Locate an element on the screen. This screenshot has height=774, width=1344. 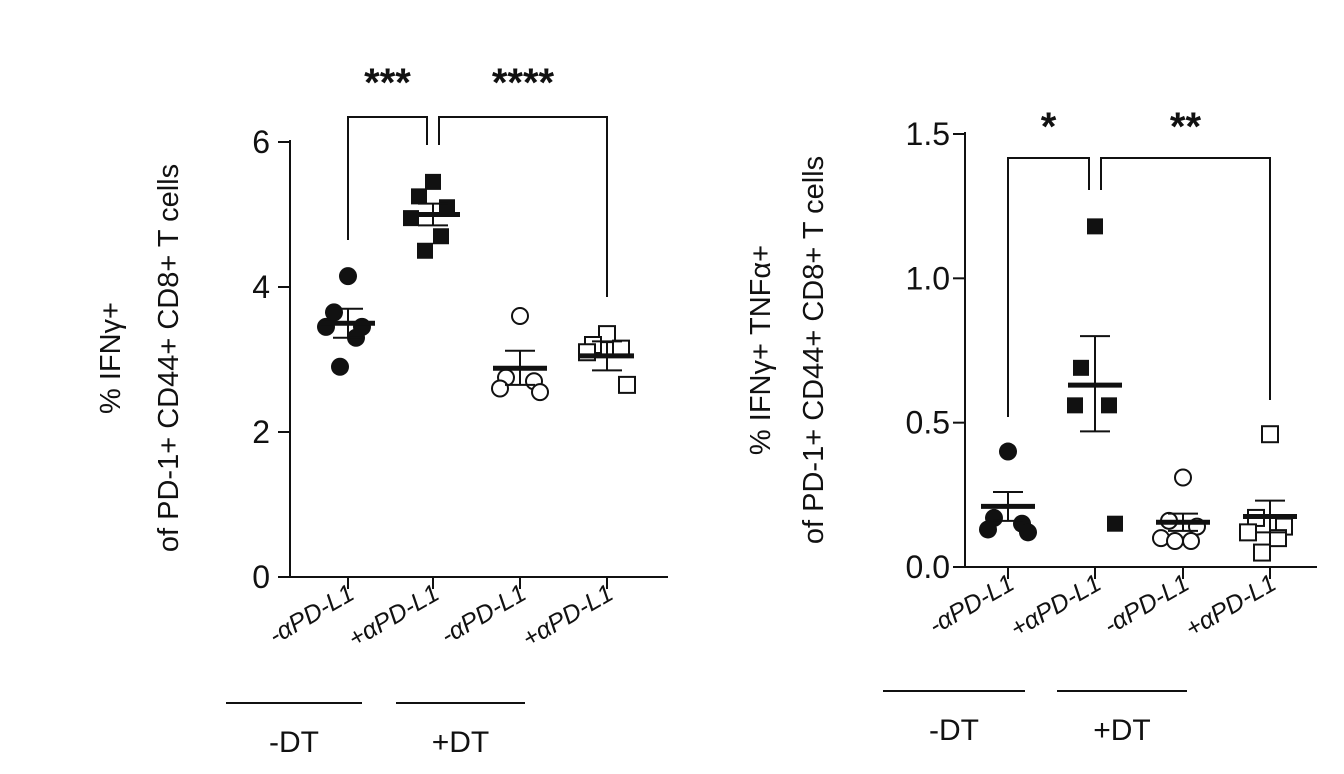
y-tick-label: 4 is located at coordinates (261, 287).